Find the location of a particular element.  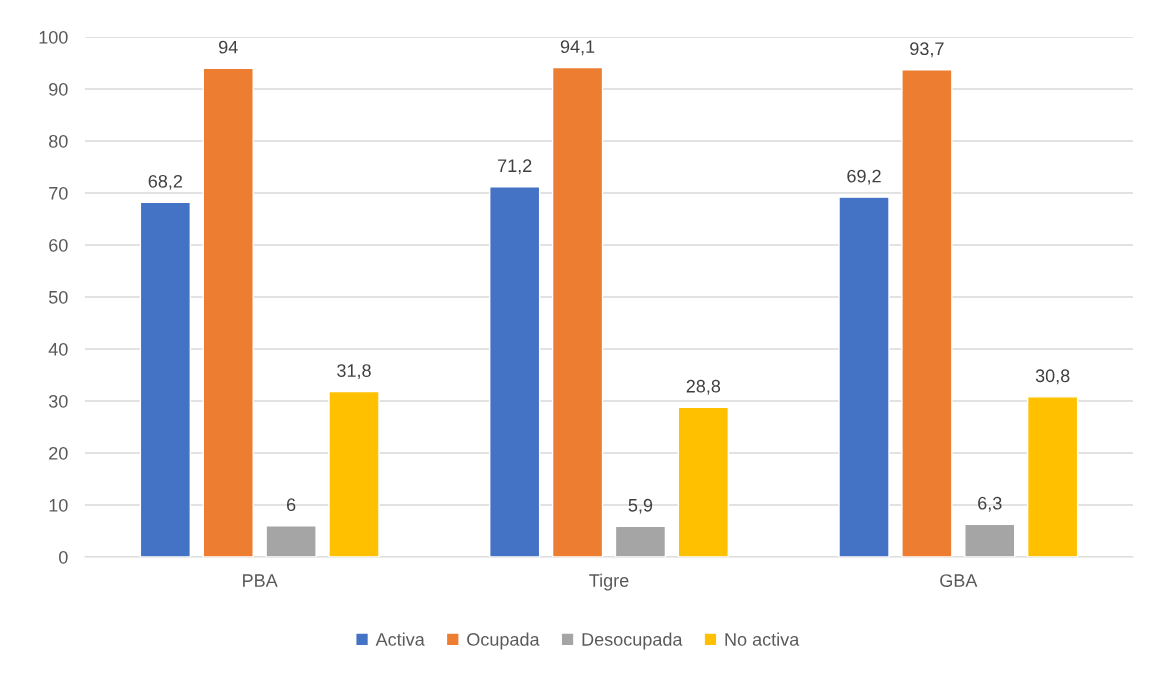

legend-label: Activa is located at coordinates (400, 639).